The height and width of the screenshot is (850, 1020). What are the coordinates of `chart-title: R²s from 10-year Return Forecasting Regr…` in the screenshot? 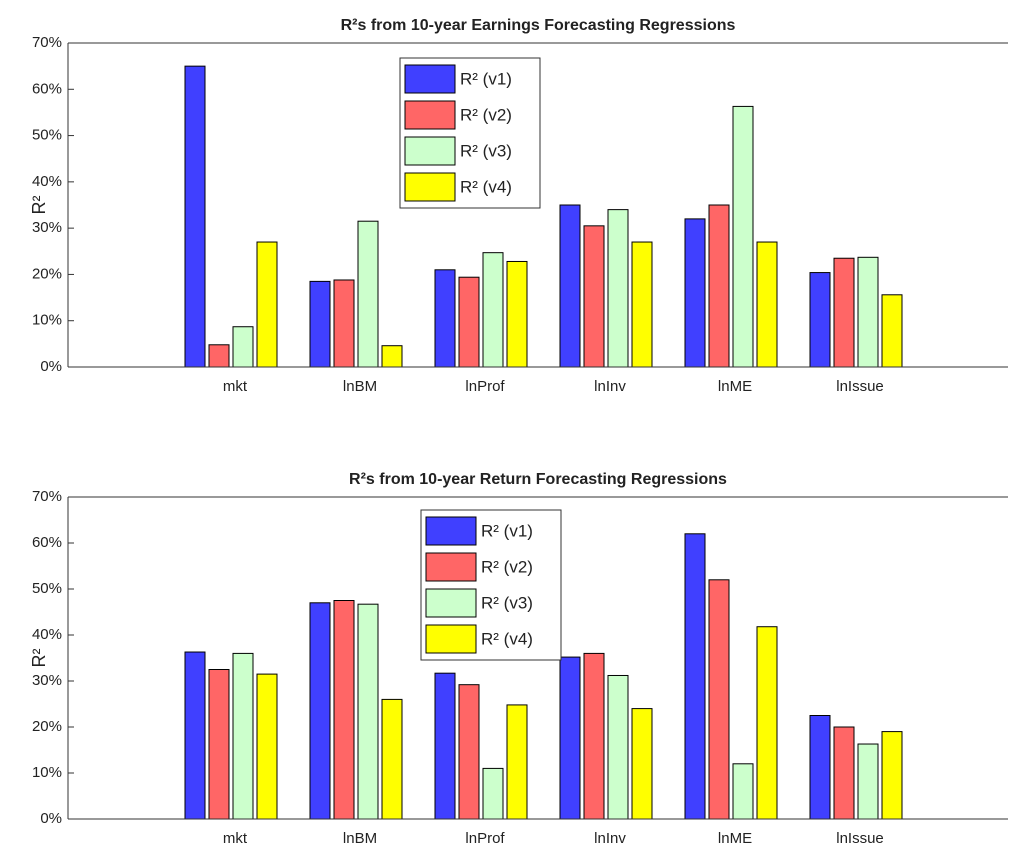 It's located at (538, 479).